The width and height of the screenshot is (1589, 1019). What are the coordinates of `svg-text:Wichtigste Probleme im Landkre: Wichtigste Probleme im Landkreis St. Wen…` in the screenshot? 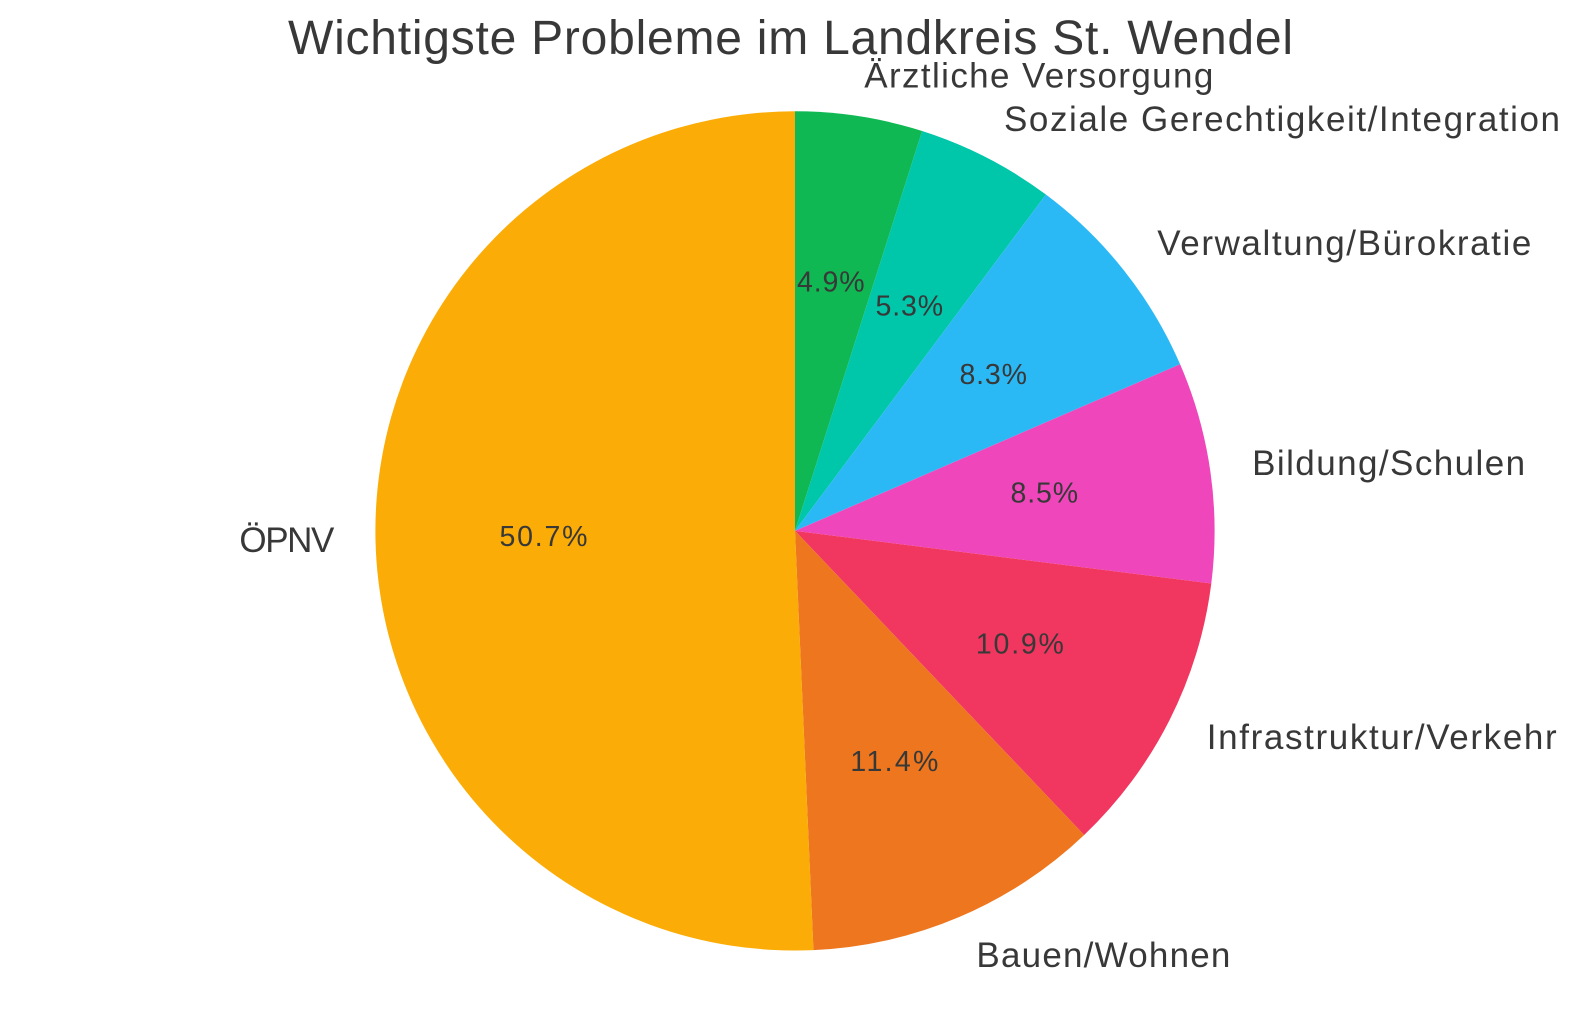 It's located at (790, 38).